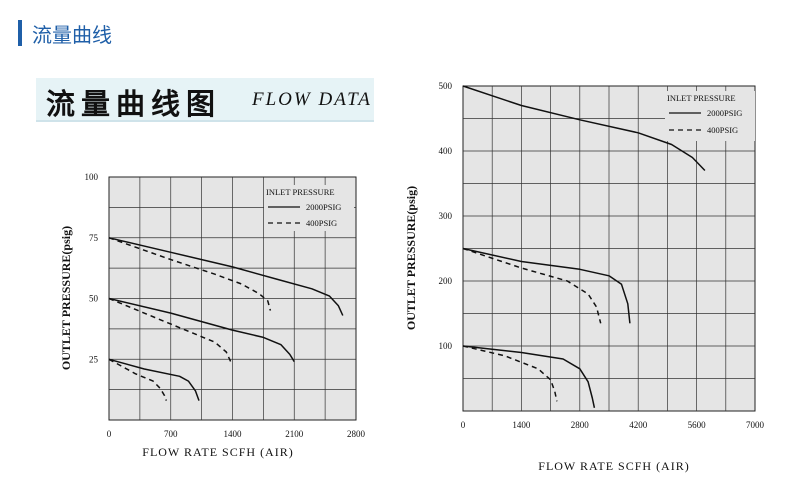 This screenshot has height=491, width=800. Describe the element at coordinates (446, 281) in the screenshot. I see `y-tick-label: 200` at that location.